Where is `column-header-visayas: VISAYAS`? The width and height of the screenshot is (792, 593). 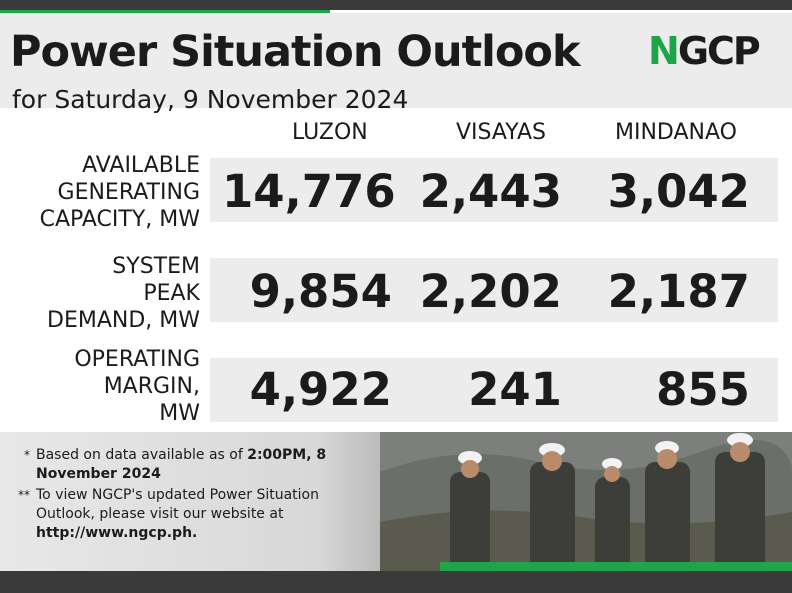
column-header-visayas: VISAYAS is located at coordinates (501, 132).